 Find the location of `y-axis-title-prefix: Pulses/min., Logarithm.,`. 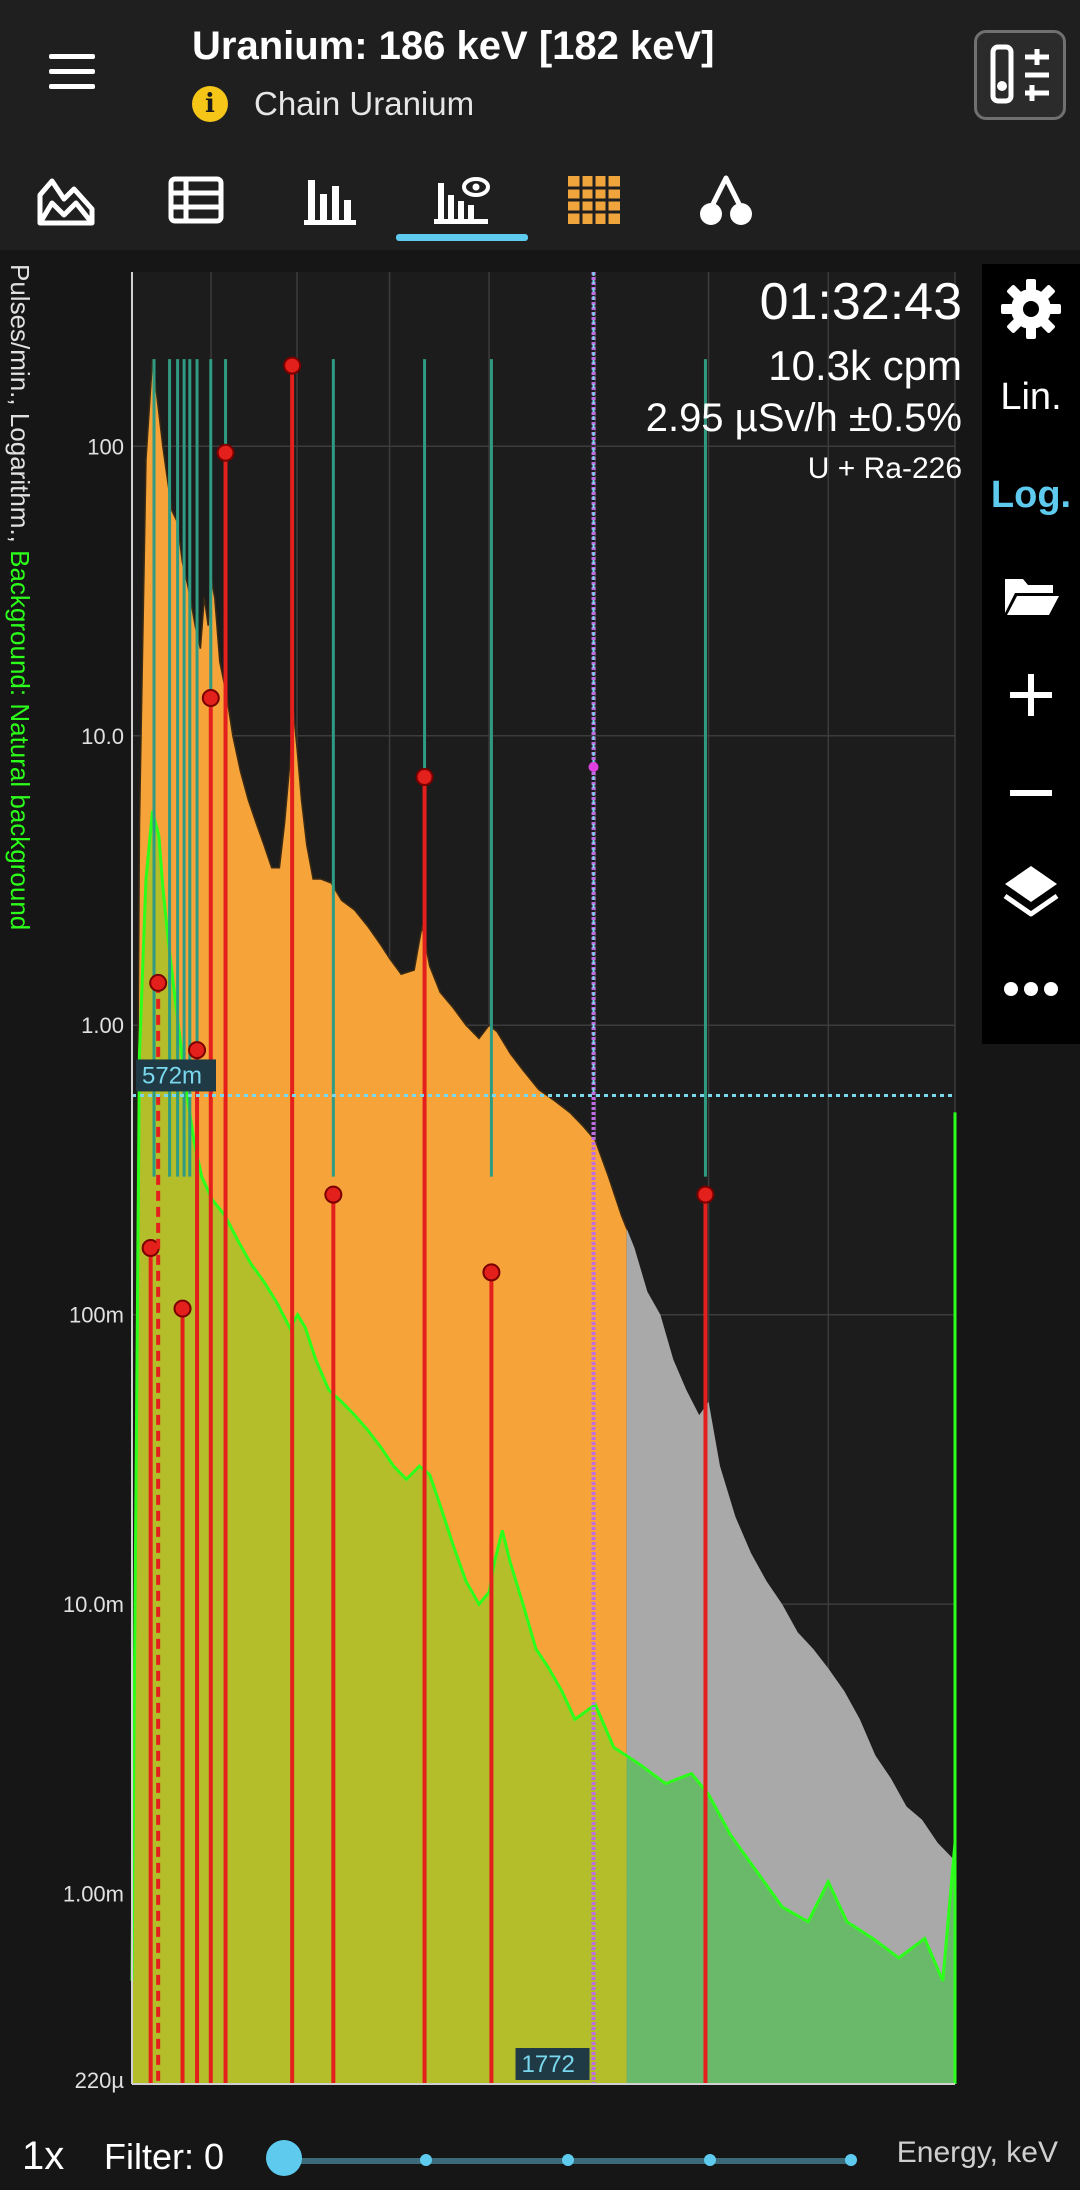

y-axis-title-prefix: Pulses/min., Logarithm., is located at coordinates (20, 407).